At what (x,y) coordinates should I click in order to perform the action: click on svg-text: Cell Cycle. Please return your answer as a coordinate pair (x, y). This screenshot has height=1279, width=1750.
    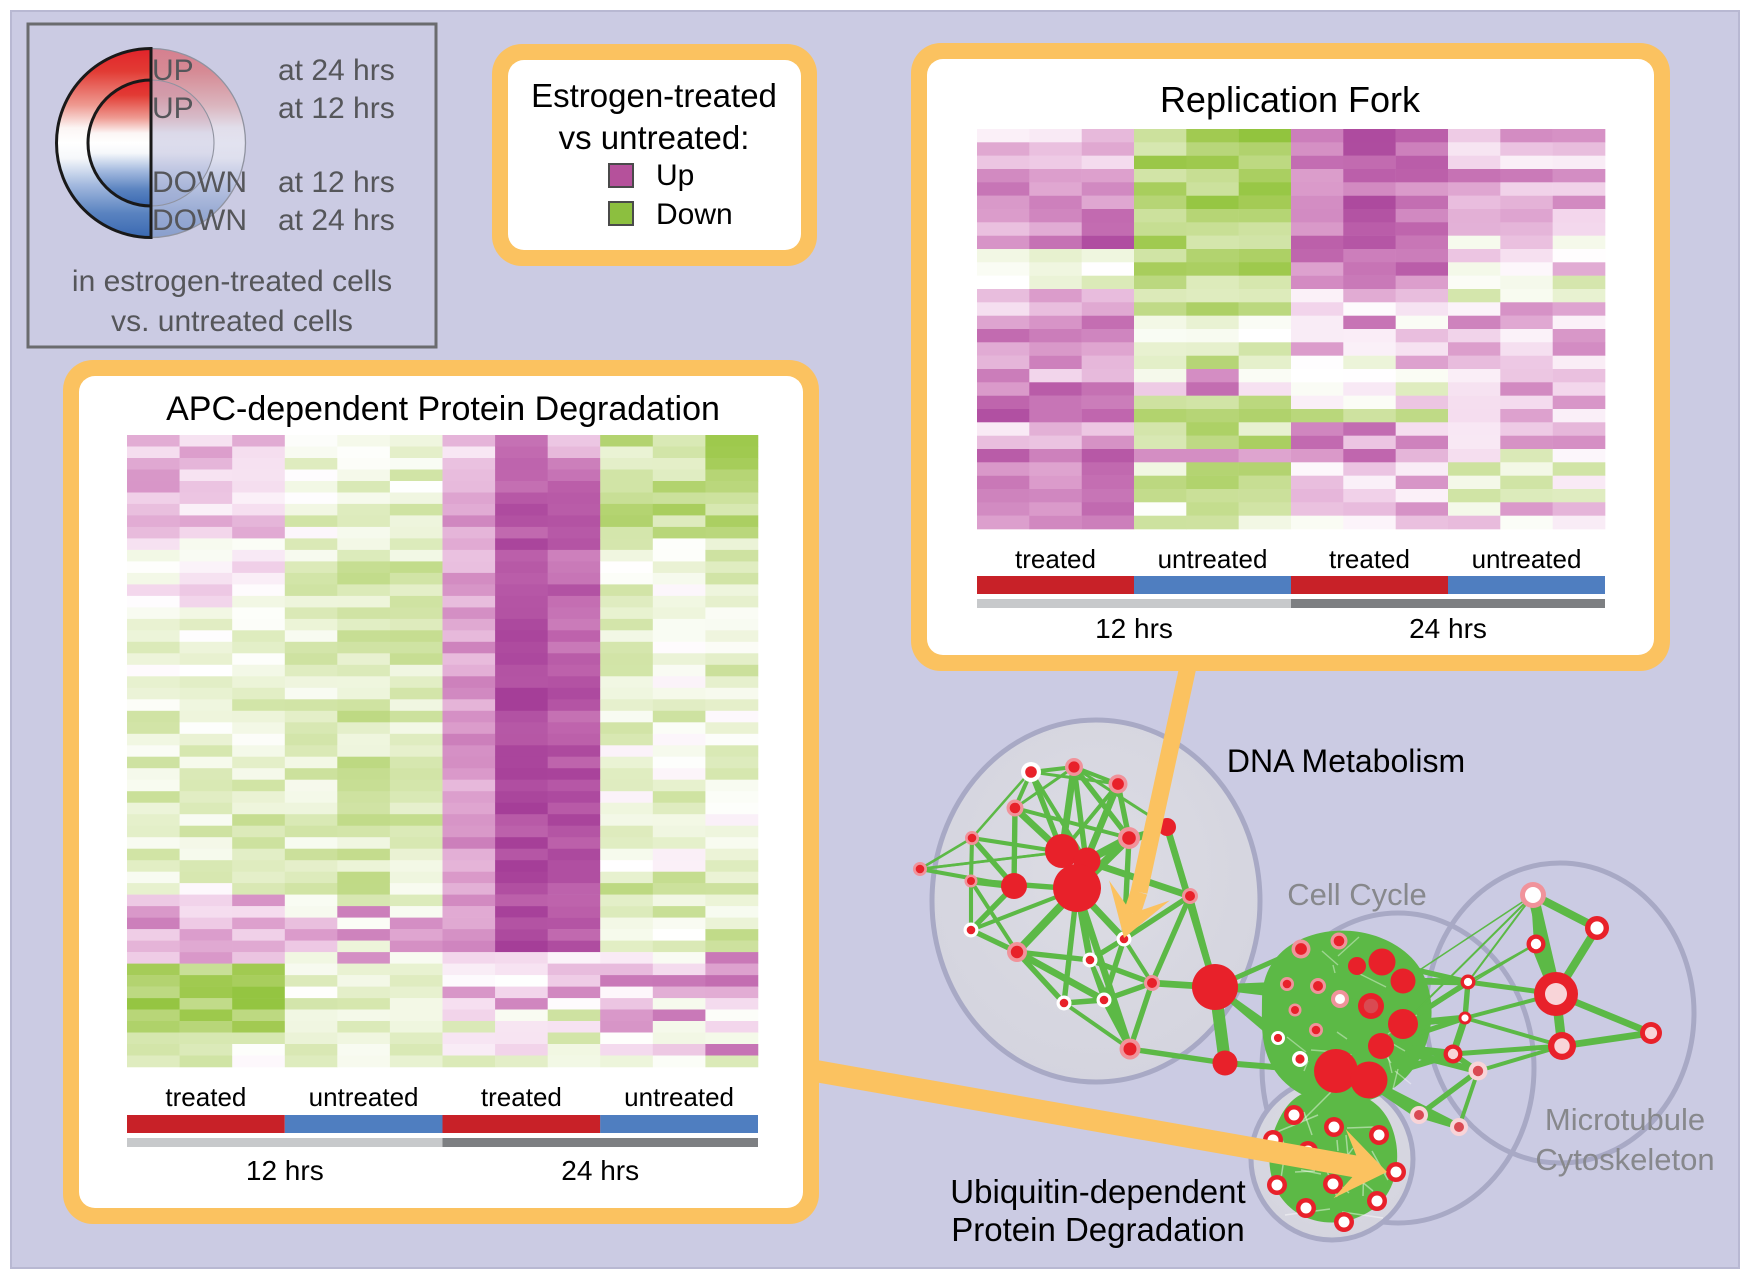
    Looking at the image, I should click on (1357, 894).